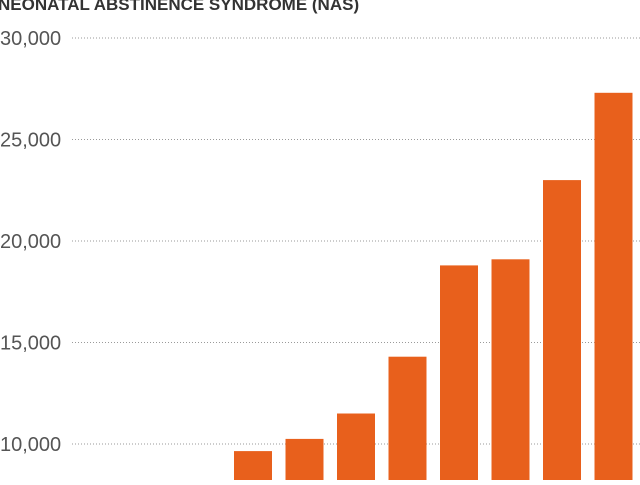 This screenshot has width=640, height=485. I want to click on chart-title: NEONATAL ABSTINENCE SYNDROME (NAS), so click(179, 7).